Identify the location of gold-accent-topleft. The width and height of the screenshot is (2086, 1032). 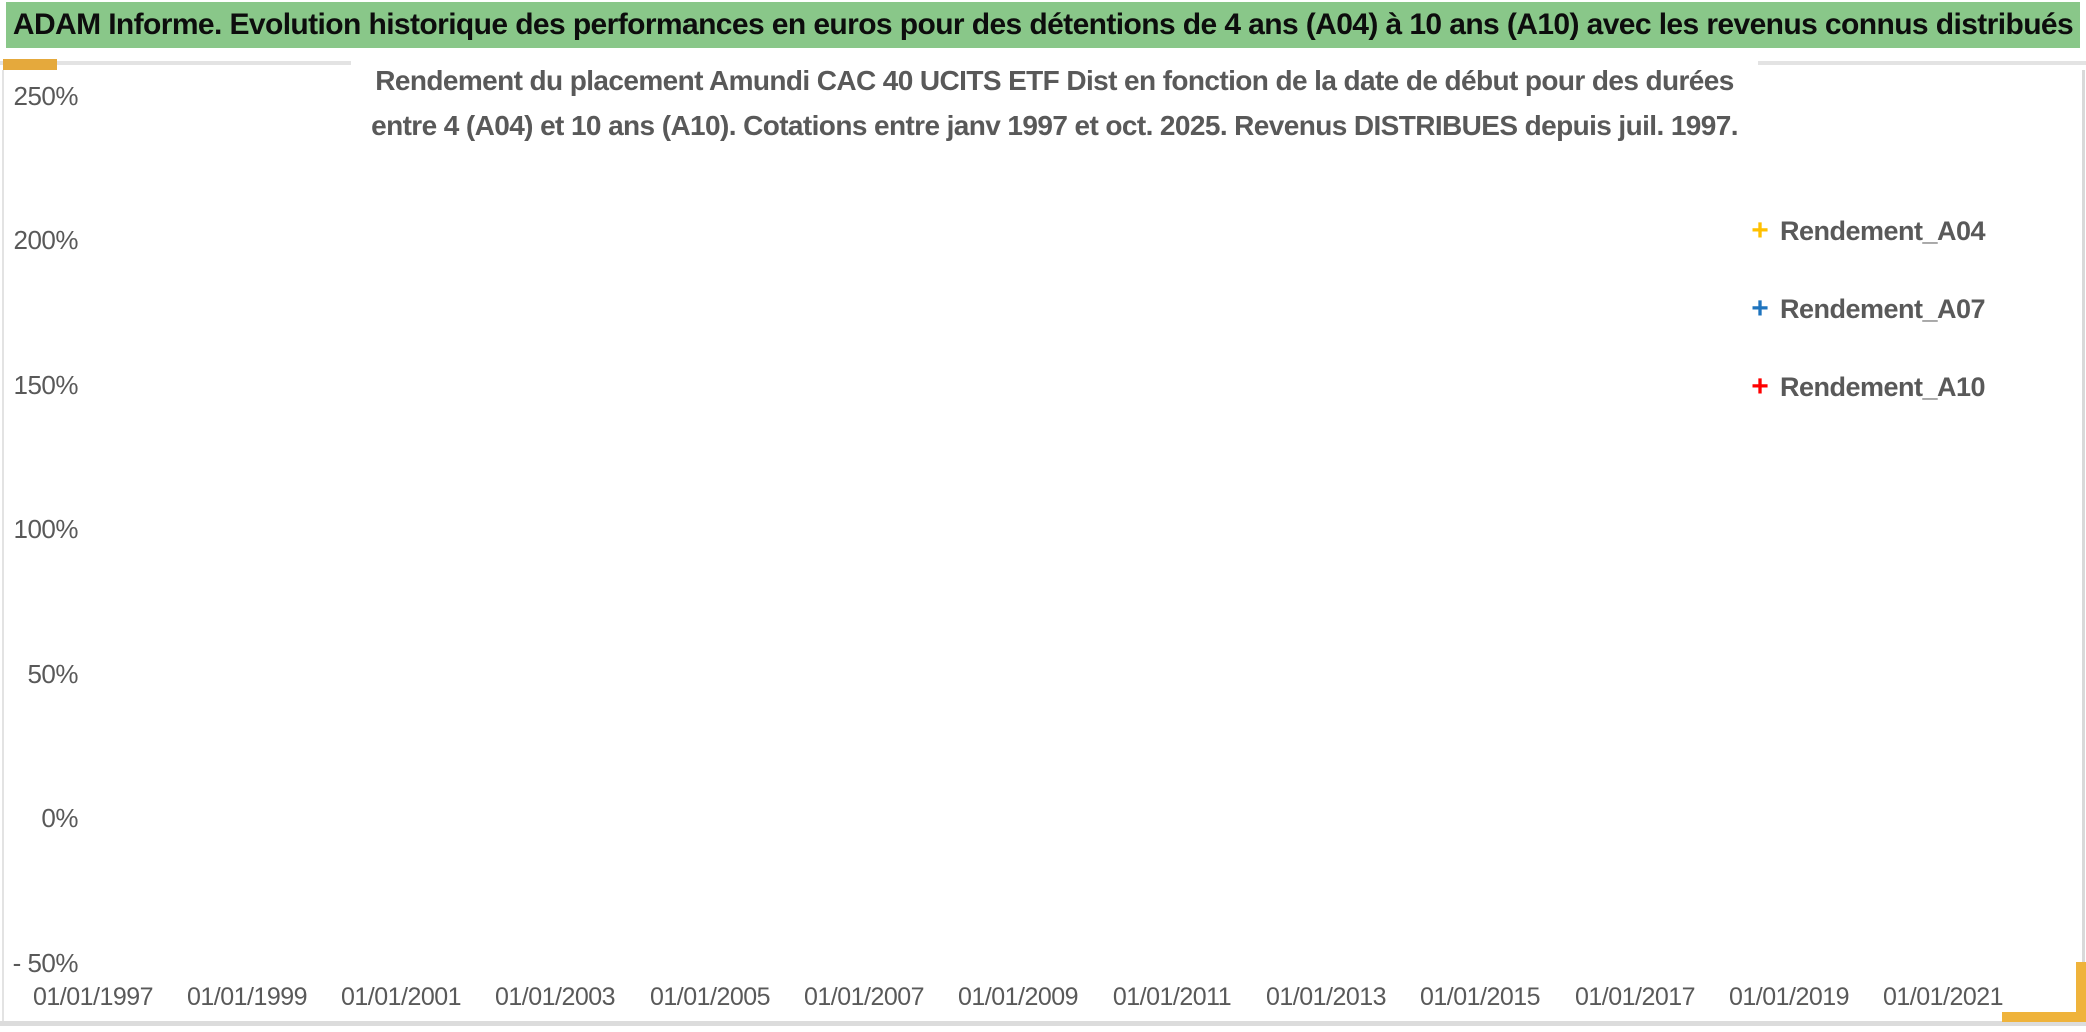
(30, 64).